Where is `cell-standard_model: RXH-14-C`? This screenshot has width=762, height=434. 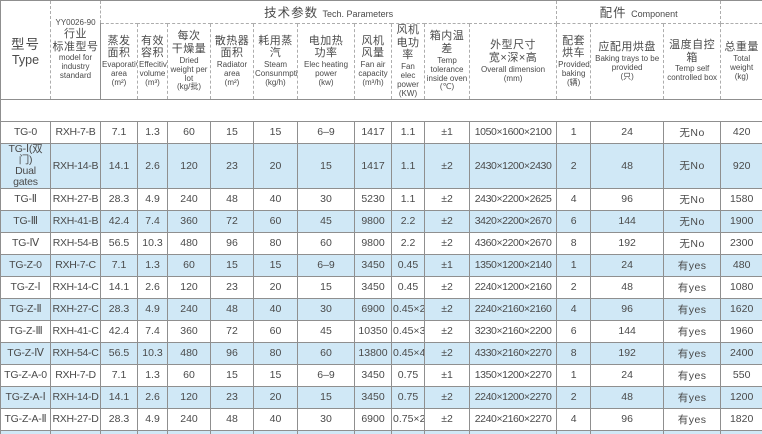
cell-standard_model: RXH-14-C is located at coordinates (75, 287).